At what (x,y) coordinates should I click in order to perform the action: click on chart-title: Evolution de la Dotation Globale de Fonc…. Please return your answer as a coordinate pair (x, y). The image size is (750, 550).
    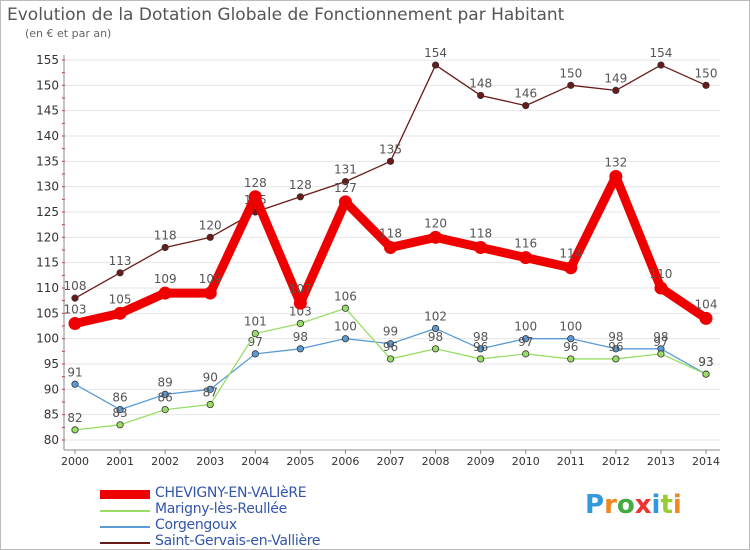
    Looking at the image, I should click on (286, 15).